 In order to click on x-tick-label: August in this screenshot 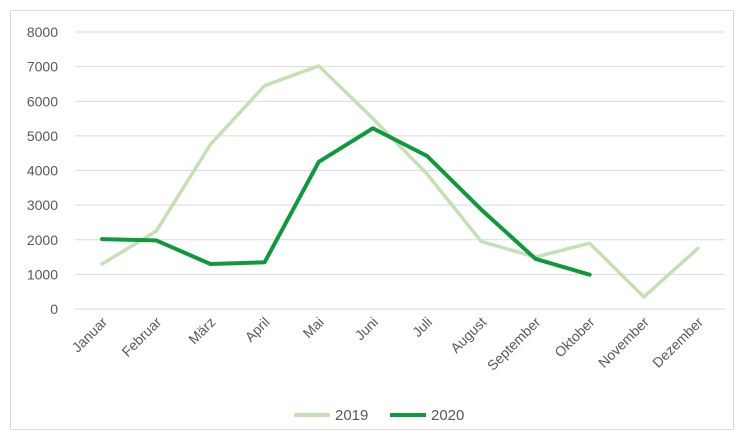, I will do `click(468, 335)`.